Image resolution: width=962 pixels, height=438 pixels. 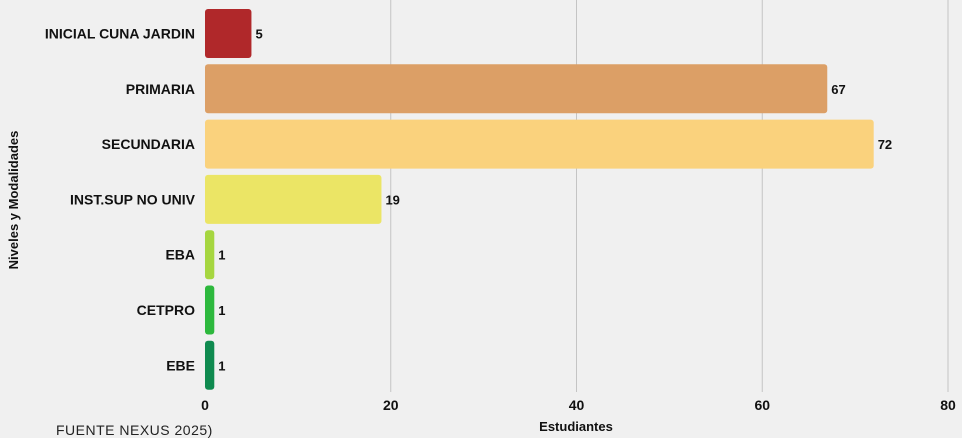 I want to click on x-tick-labels: 0 20 40 60 80, so click(x=578, y=405).